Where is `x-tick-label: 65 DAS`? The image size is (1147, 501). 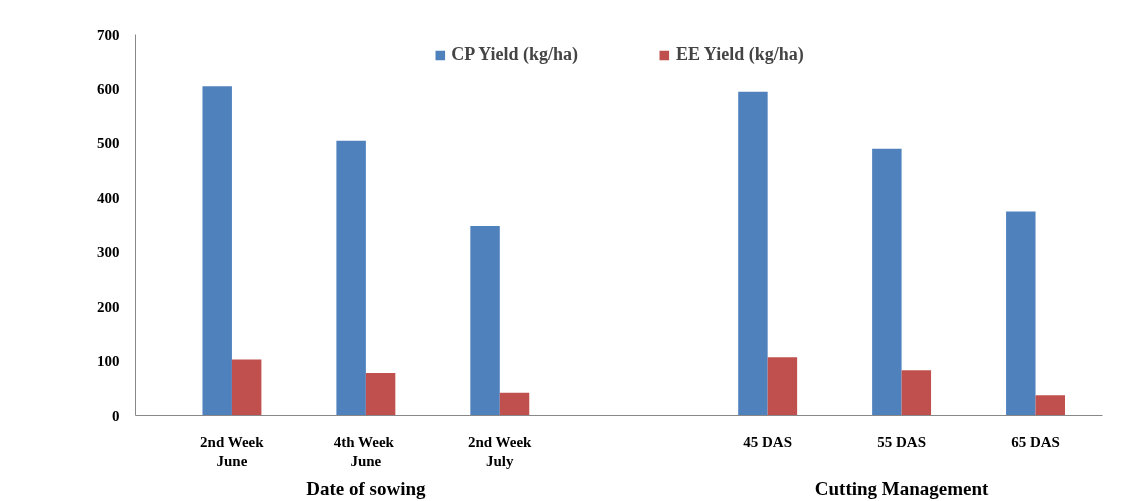
x-tick-label: 65 DAS is located at coordinates (1035, 441).